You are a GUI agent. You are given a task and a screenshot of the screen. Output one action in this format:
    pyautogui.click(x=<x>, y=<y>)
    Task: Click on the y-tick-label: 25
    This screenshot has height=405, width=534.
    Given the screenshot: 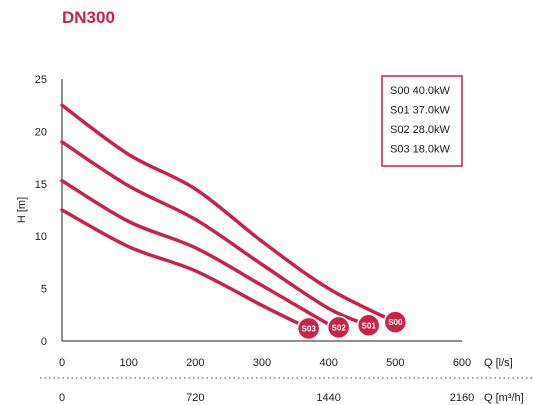 What is the action you would take?
    pyautogui.click(x=41, y=80)
    